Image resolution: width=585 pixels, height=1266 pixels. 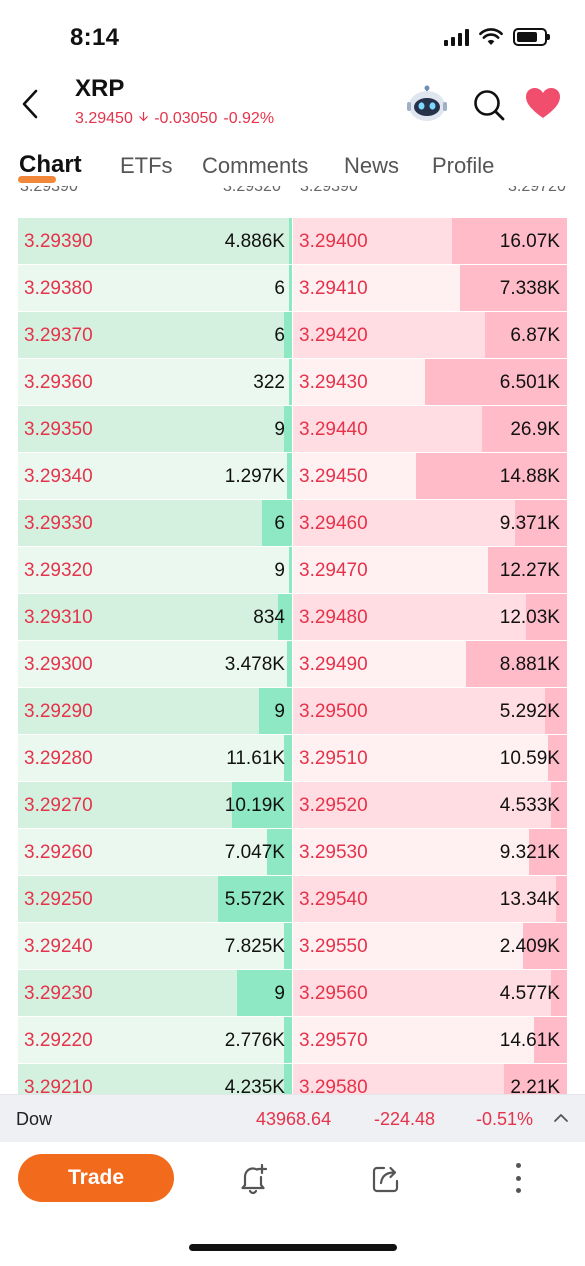 What do you see at coordinates (430, 711) in the screenshot?
I see `ask-cell: 3.29500 5.292K` at bounding box center [430, 711].